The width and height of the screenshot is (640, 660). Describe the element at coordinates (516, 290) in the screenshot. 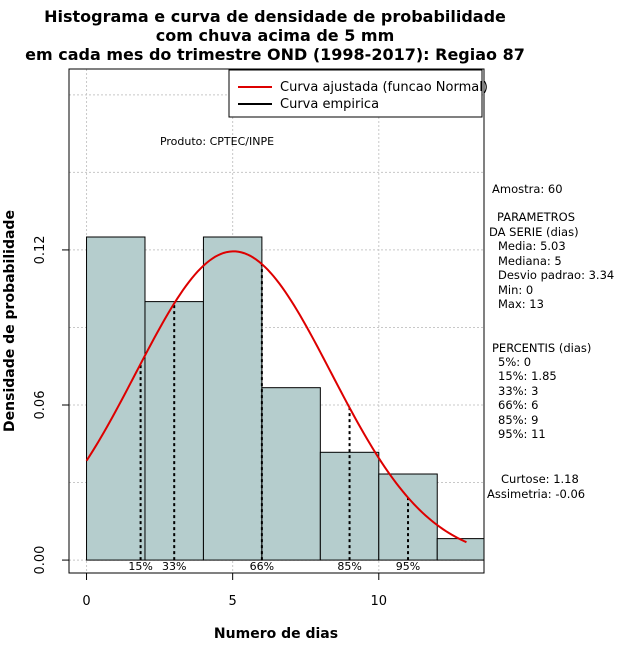

I see `stat-min: Min: 0` at that location.